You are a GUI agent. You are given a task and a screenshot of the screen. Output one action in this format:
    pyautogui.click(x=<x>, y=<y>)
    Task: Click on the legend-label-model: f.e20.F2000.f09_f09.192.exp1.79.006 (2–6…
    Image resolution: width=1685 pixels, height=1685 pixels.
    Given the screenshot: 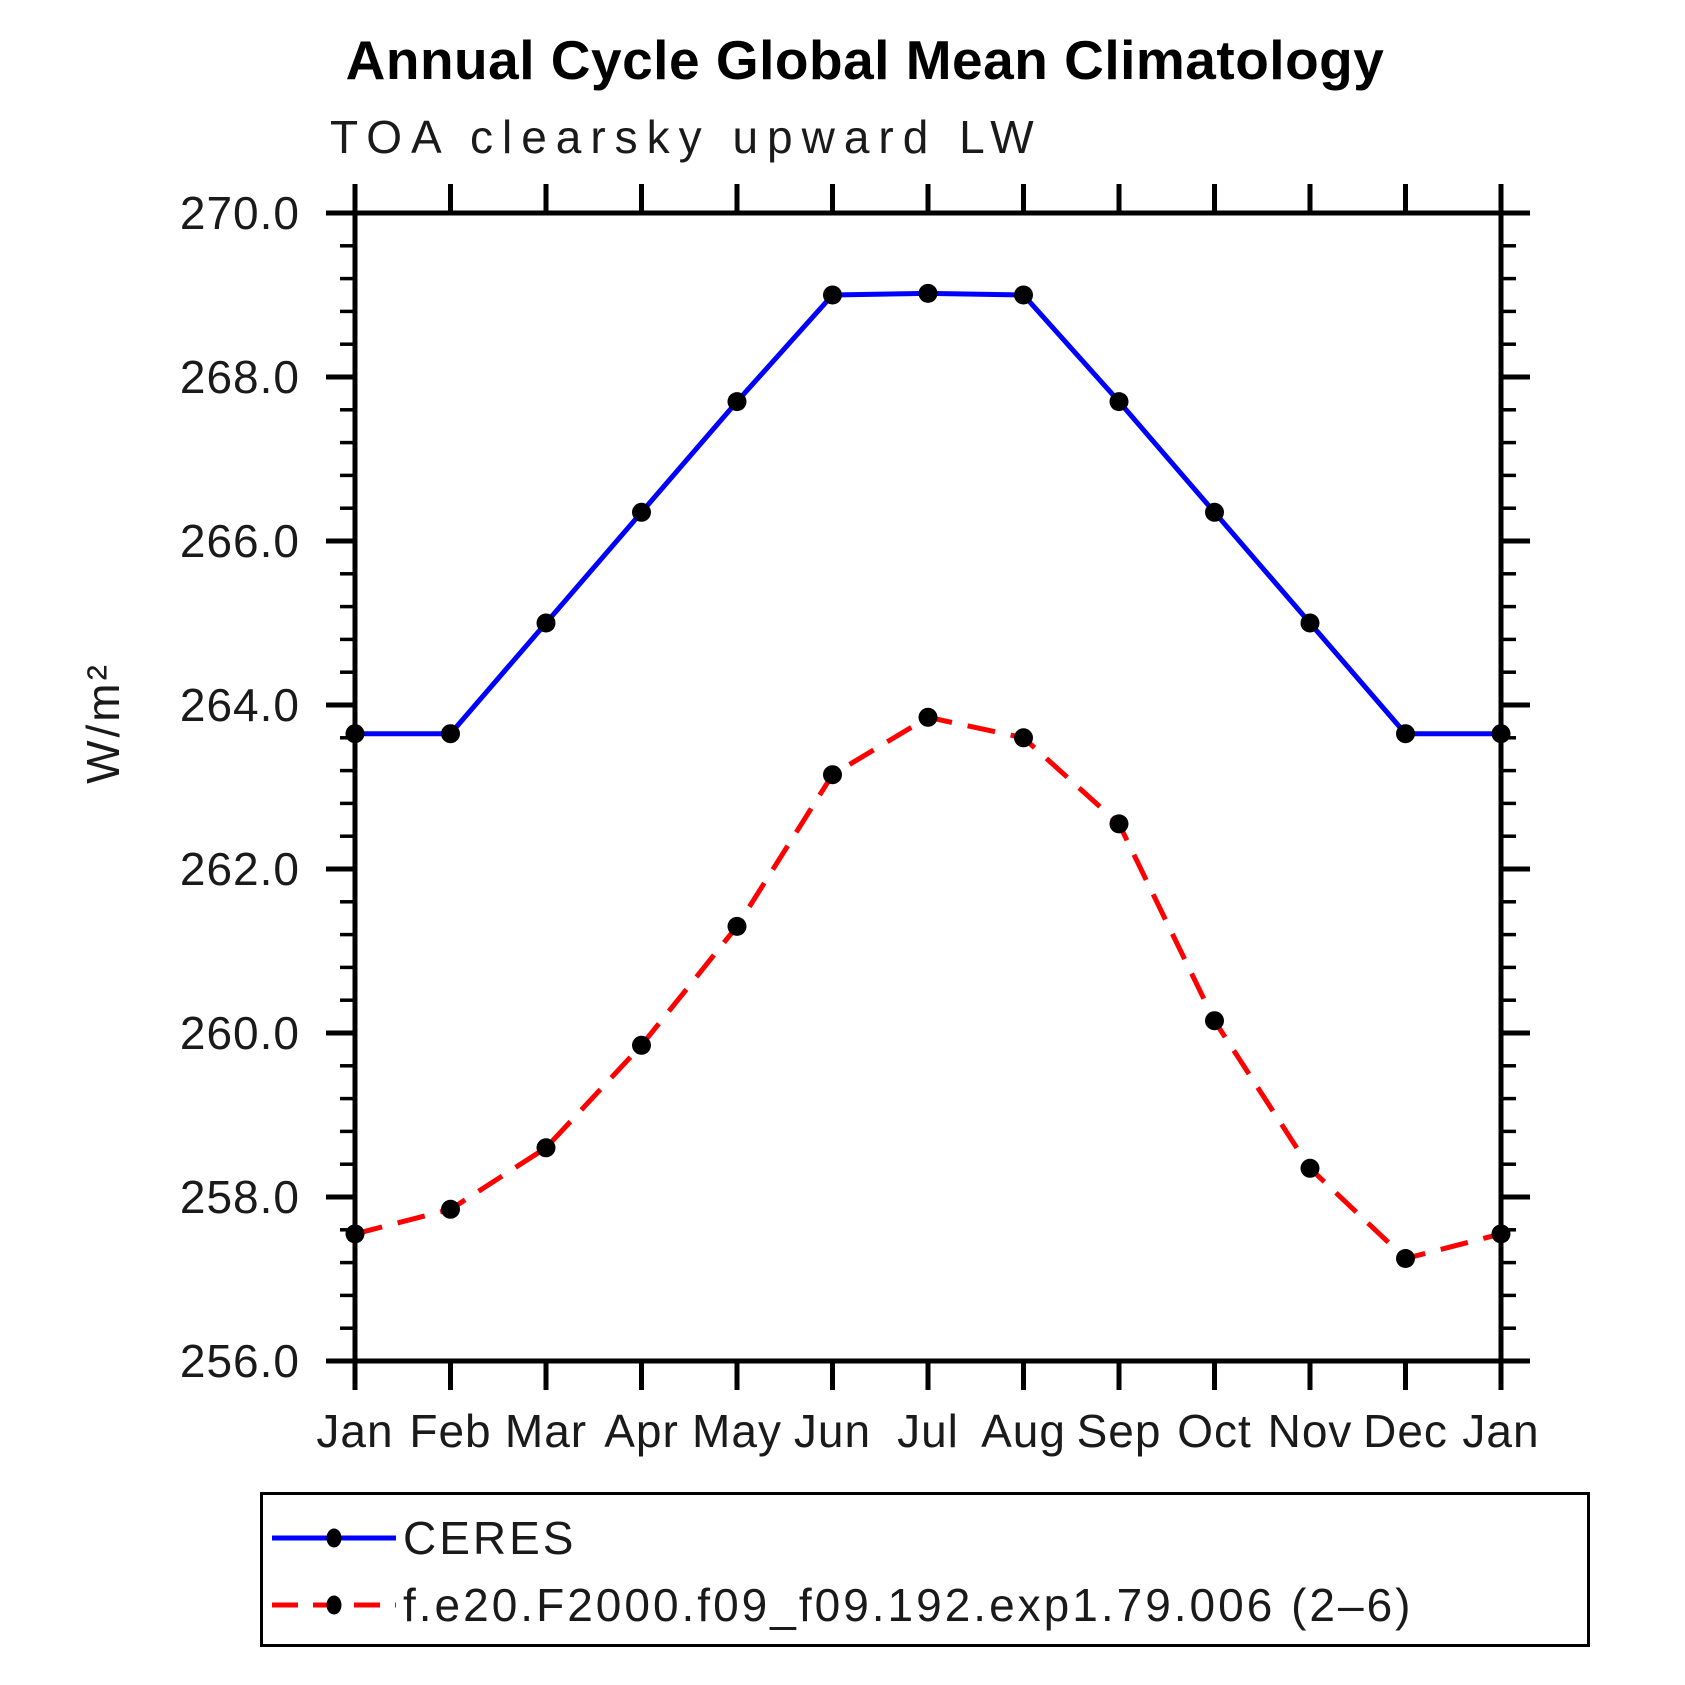 What is the action you would take?
    pyautogui.click(x=908, y=1605)
    